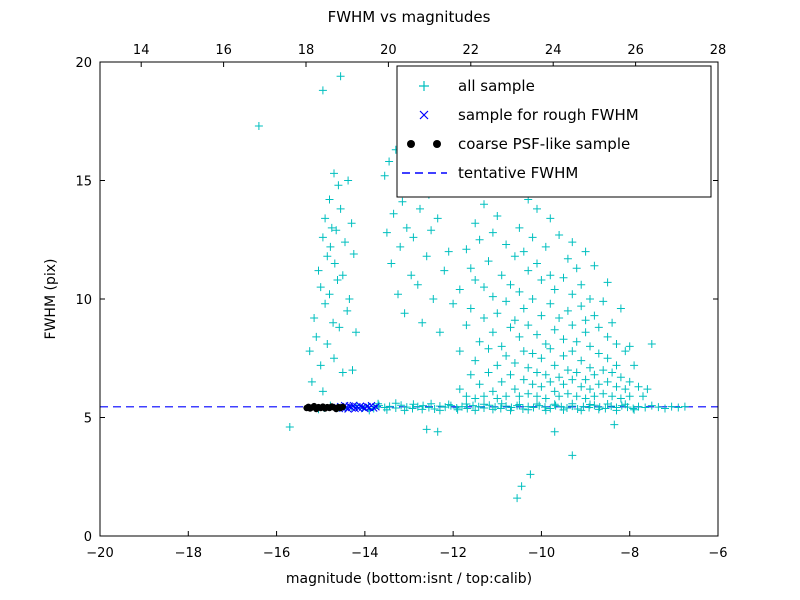  I want to click on top-tick-label: 16, so click(223, 50).